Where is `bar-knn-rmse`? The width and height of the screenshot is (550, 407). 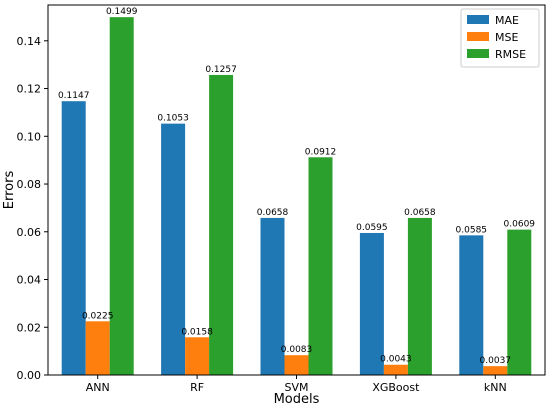
bar-knn-rmse is located at coordinates (519, 302).